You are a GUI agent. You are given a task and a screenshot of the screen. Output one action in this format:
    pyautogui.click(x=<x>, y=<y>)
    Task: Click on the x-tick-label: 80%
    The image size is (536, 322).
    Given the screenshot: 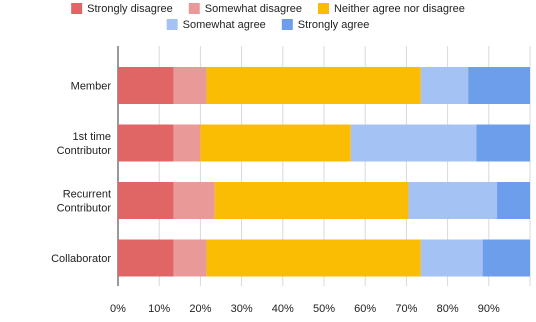 What is the action you would take?
    pyautogui.click(x=448, y=309)
    